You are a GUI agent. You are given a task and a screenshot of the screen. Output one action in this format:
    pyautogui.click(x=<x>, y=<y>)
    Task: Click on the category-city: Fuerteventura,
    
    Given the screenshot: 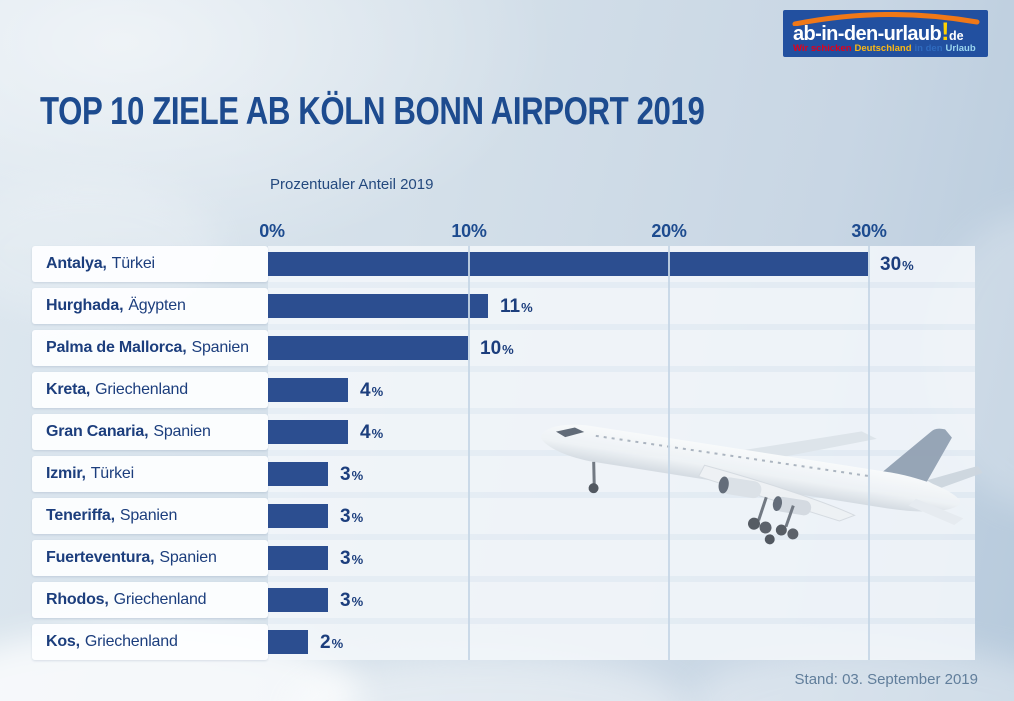 What is the action you would take?
    pyautogui.click(x=100, y=557)
    